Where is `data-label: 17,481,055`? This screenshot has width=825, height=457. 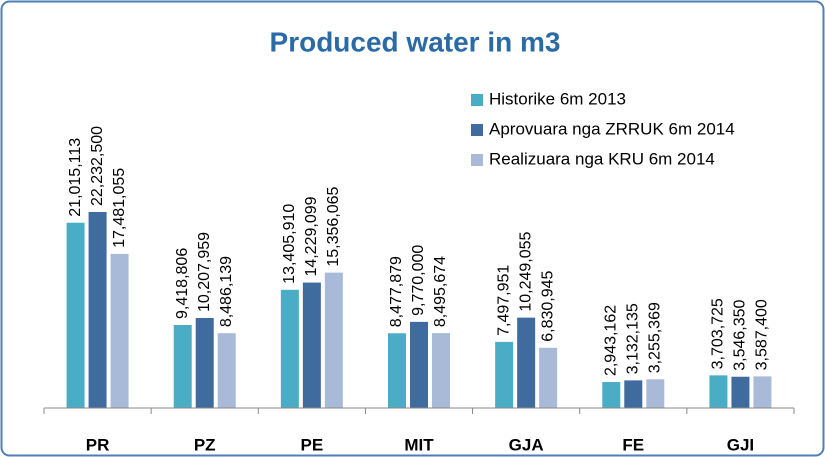
data-label: 17,481,055 is located at coordinates (119, 208).